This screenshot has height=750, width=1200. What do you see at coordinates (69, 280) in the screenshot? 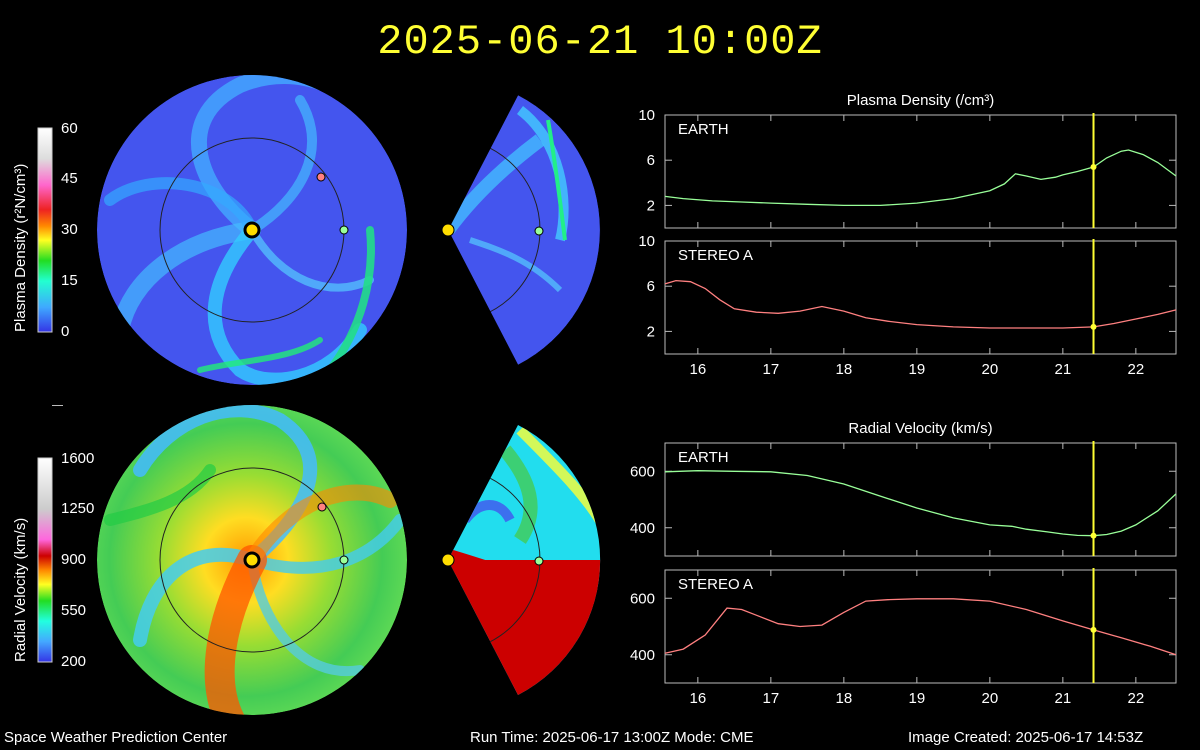
I see `density-tick: 15` at bounding box center [69, 280].